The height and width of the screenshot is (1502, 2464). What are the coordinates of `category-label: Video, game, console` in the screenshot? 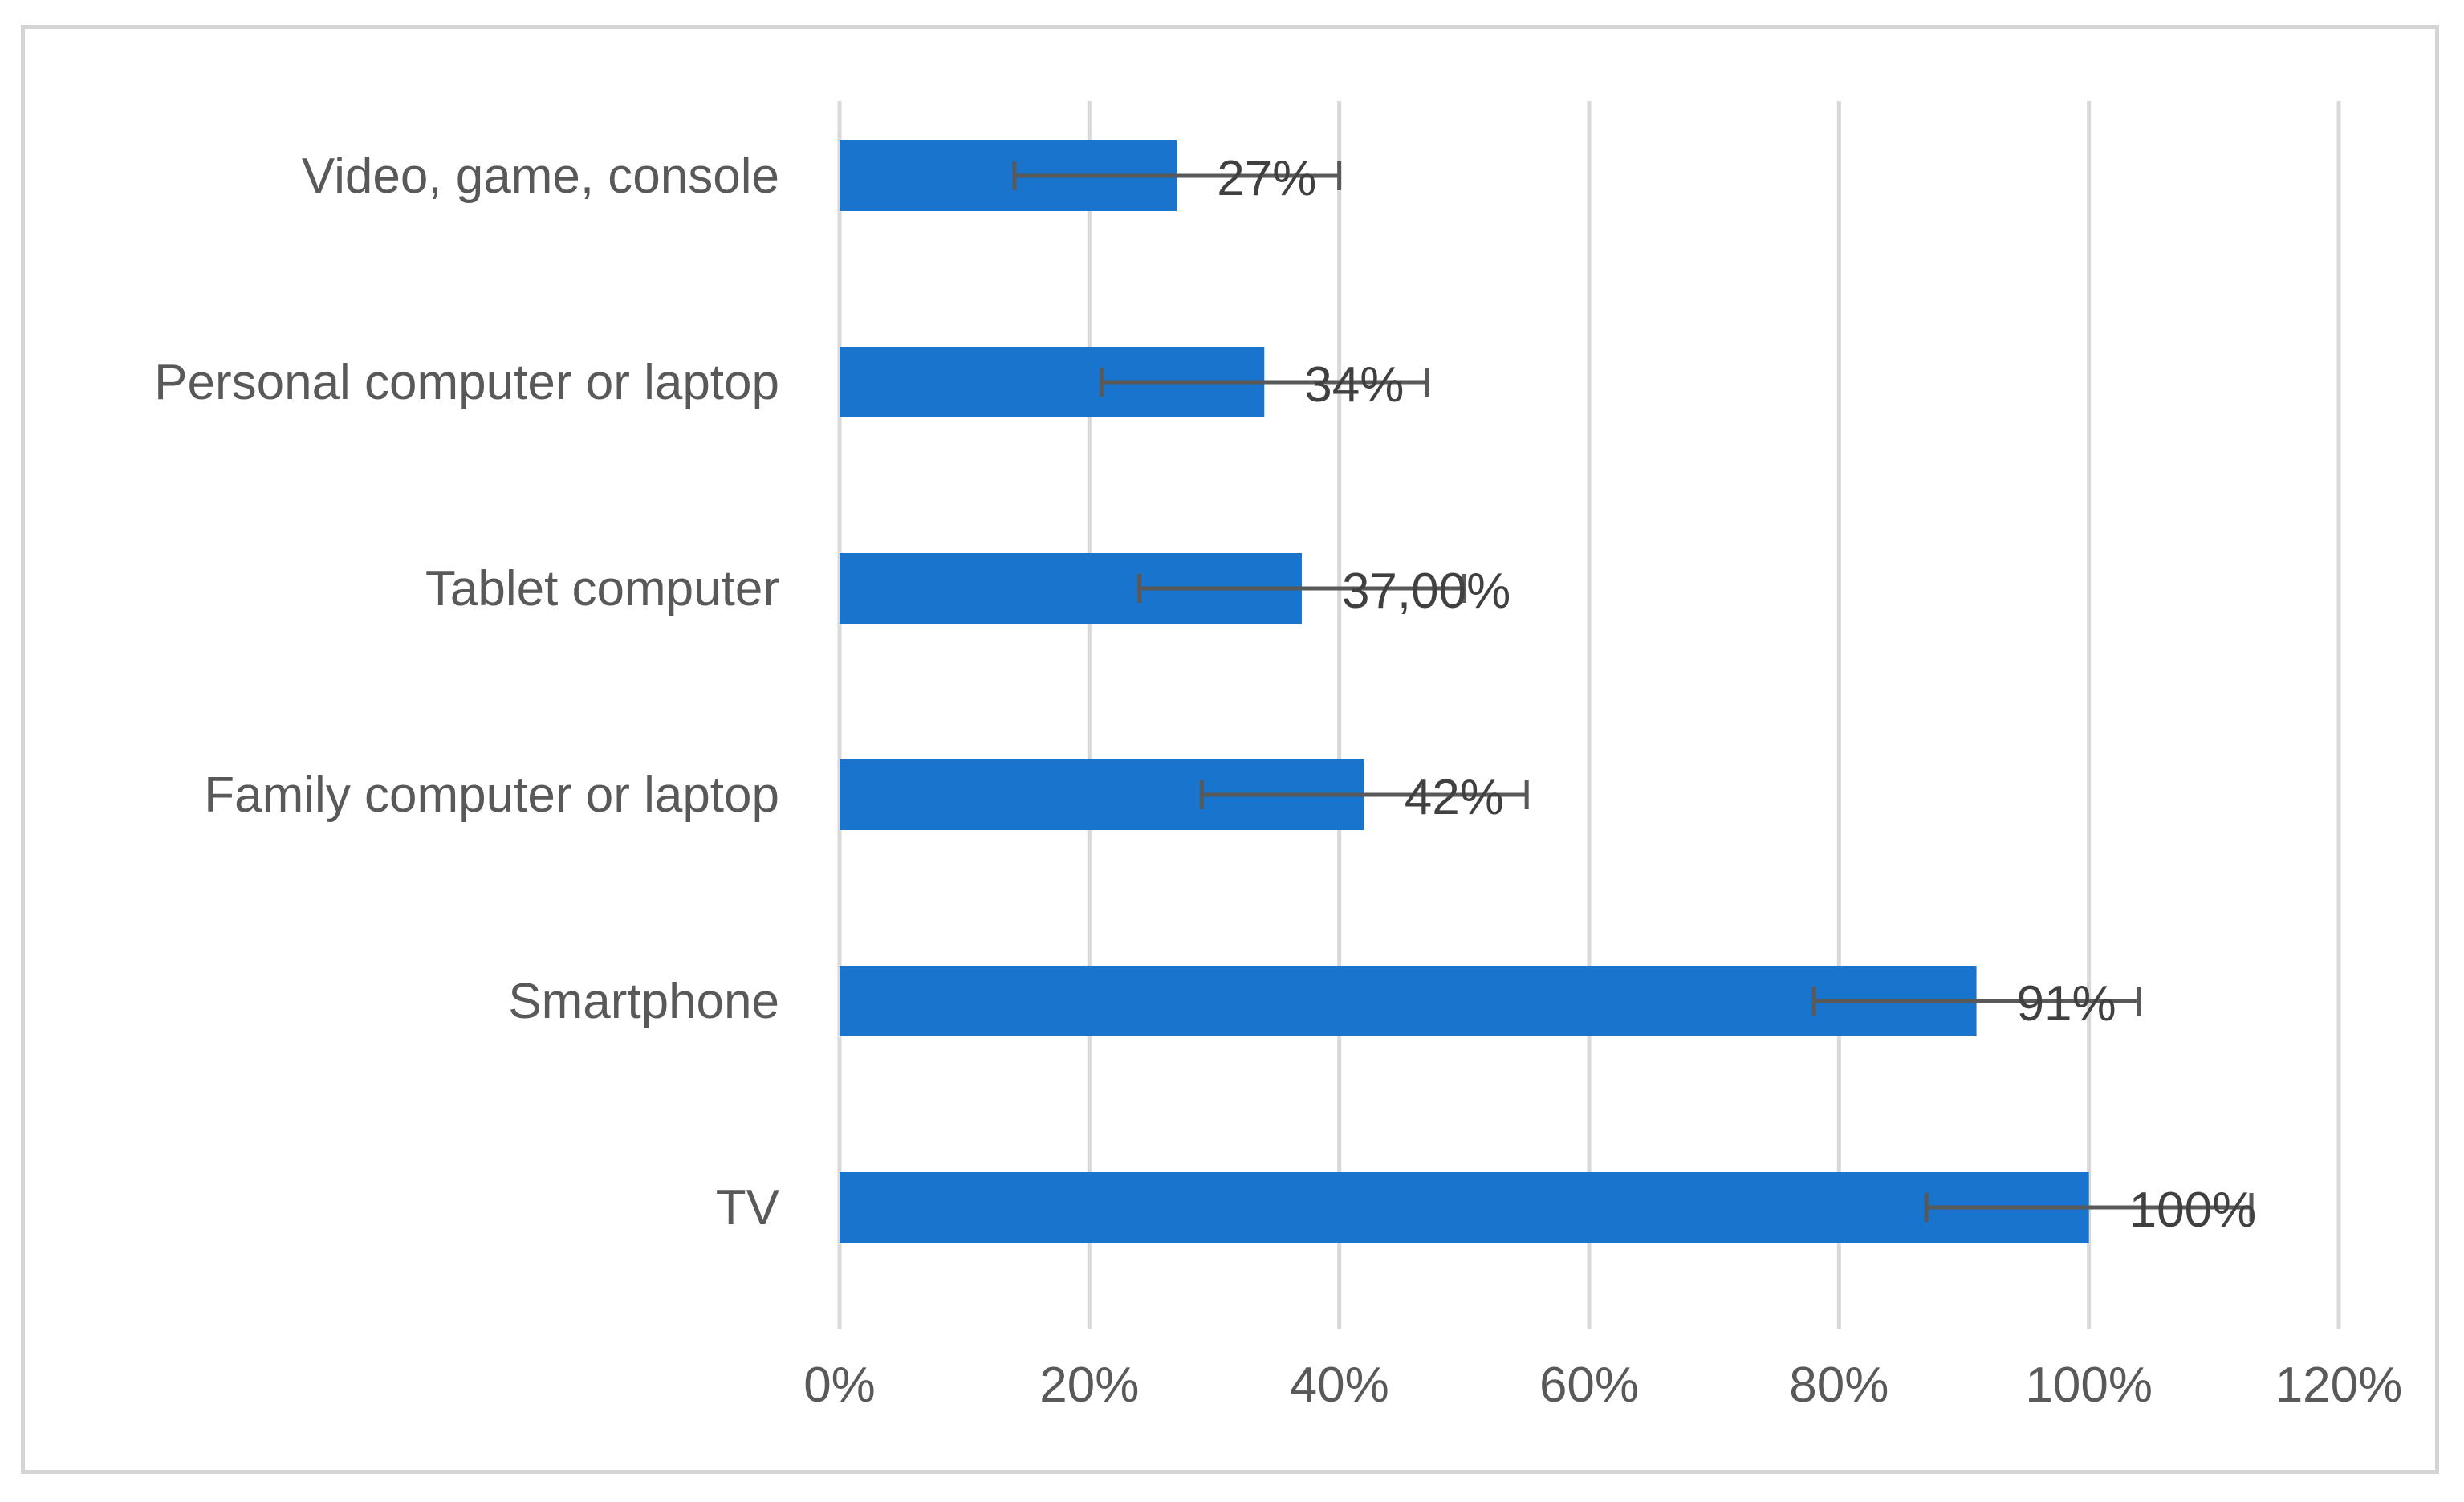 It's located at (540, 176).